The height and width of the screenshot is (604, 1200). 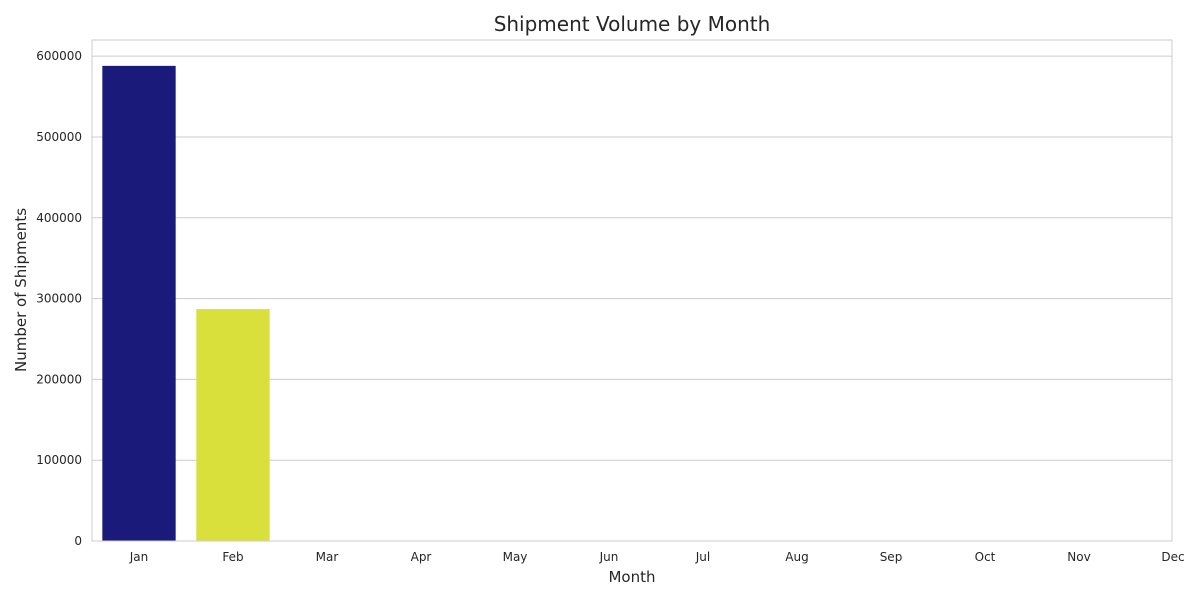 I want to click on x-tick-label-aug: Aug, so click(x=796, y=557).